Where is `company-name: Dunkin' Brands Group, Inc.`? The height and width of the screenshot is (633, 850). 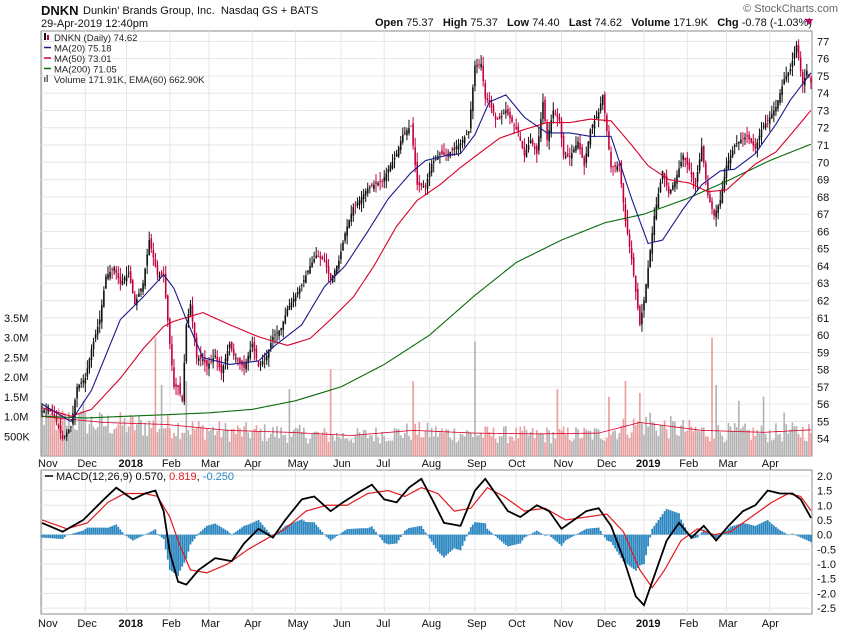
company-name: Dunkin' Brands Group, Inc. is located at coordinates (149, 11).